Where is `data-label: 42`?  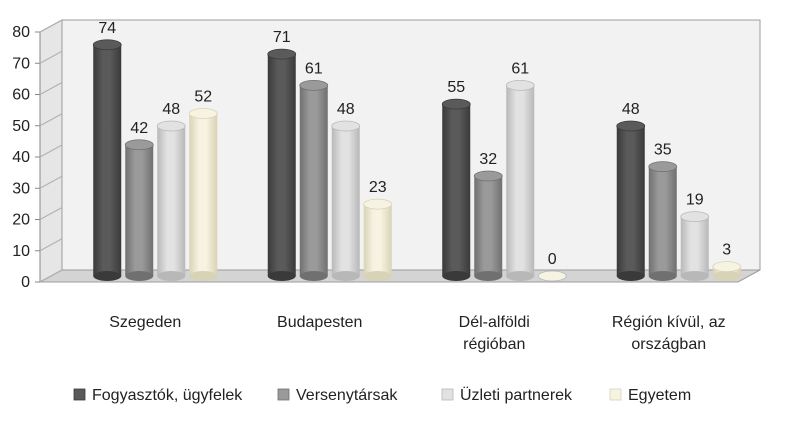 data-label: 42 is located at coordinates (139, 128).